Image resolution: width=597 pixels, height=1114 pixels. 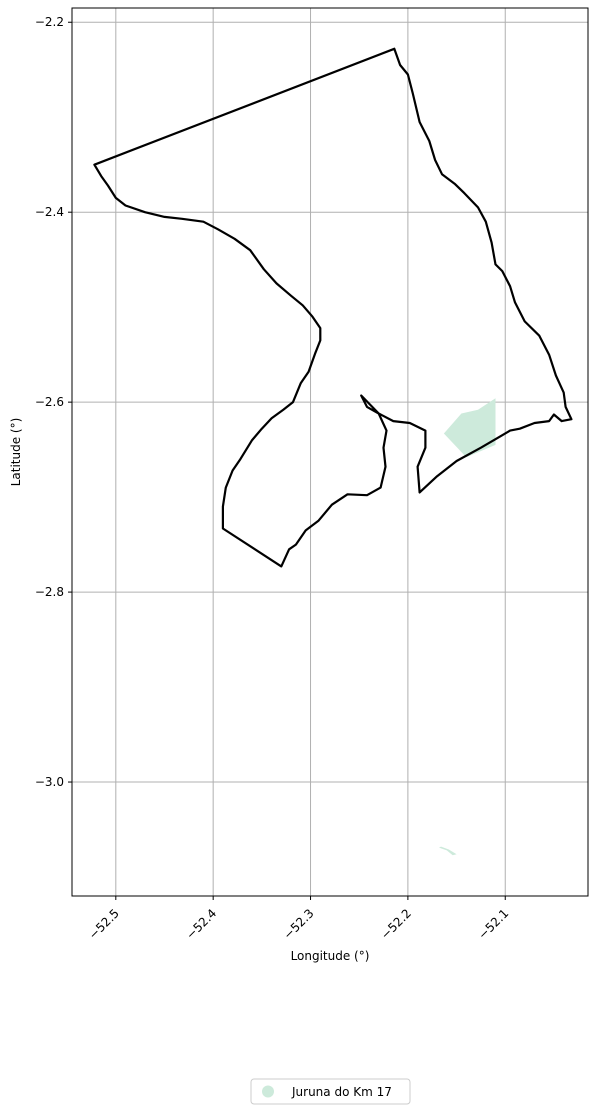 What do you see at coordinates (49, 592) in the screenshot?
I see `y-tick-label-3: −2.8` at bounding box center [49, 592].